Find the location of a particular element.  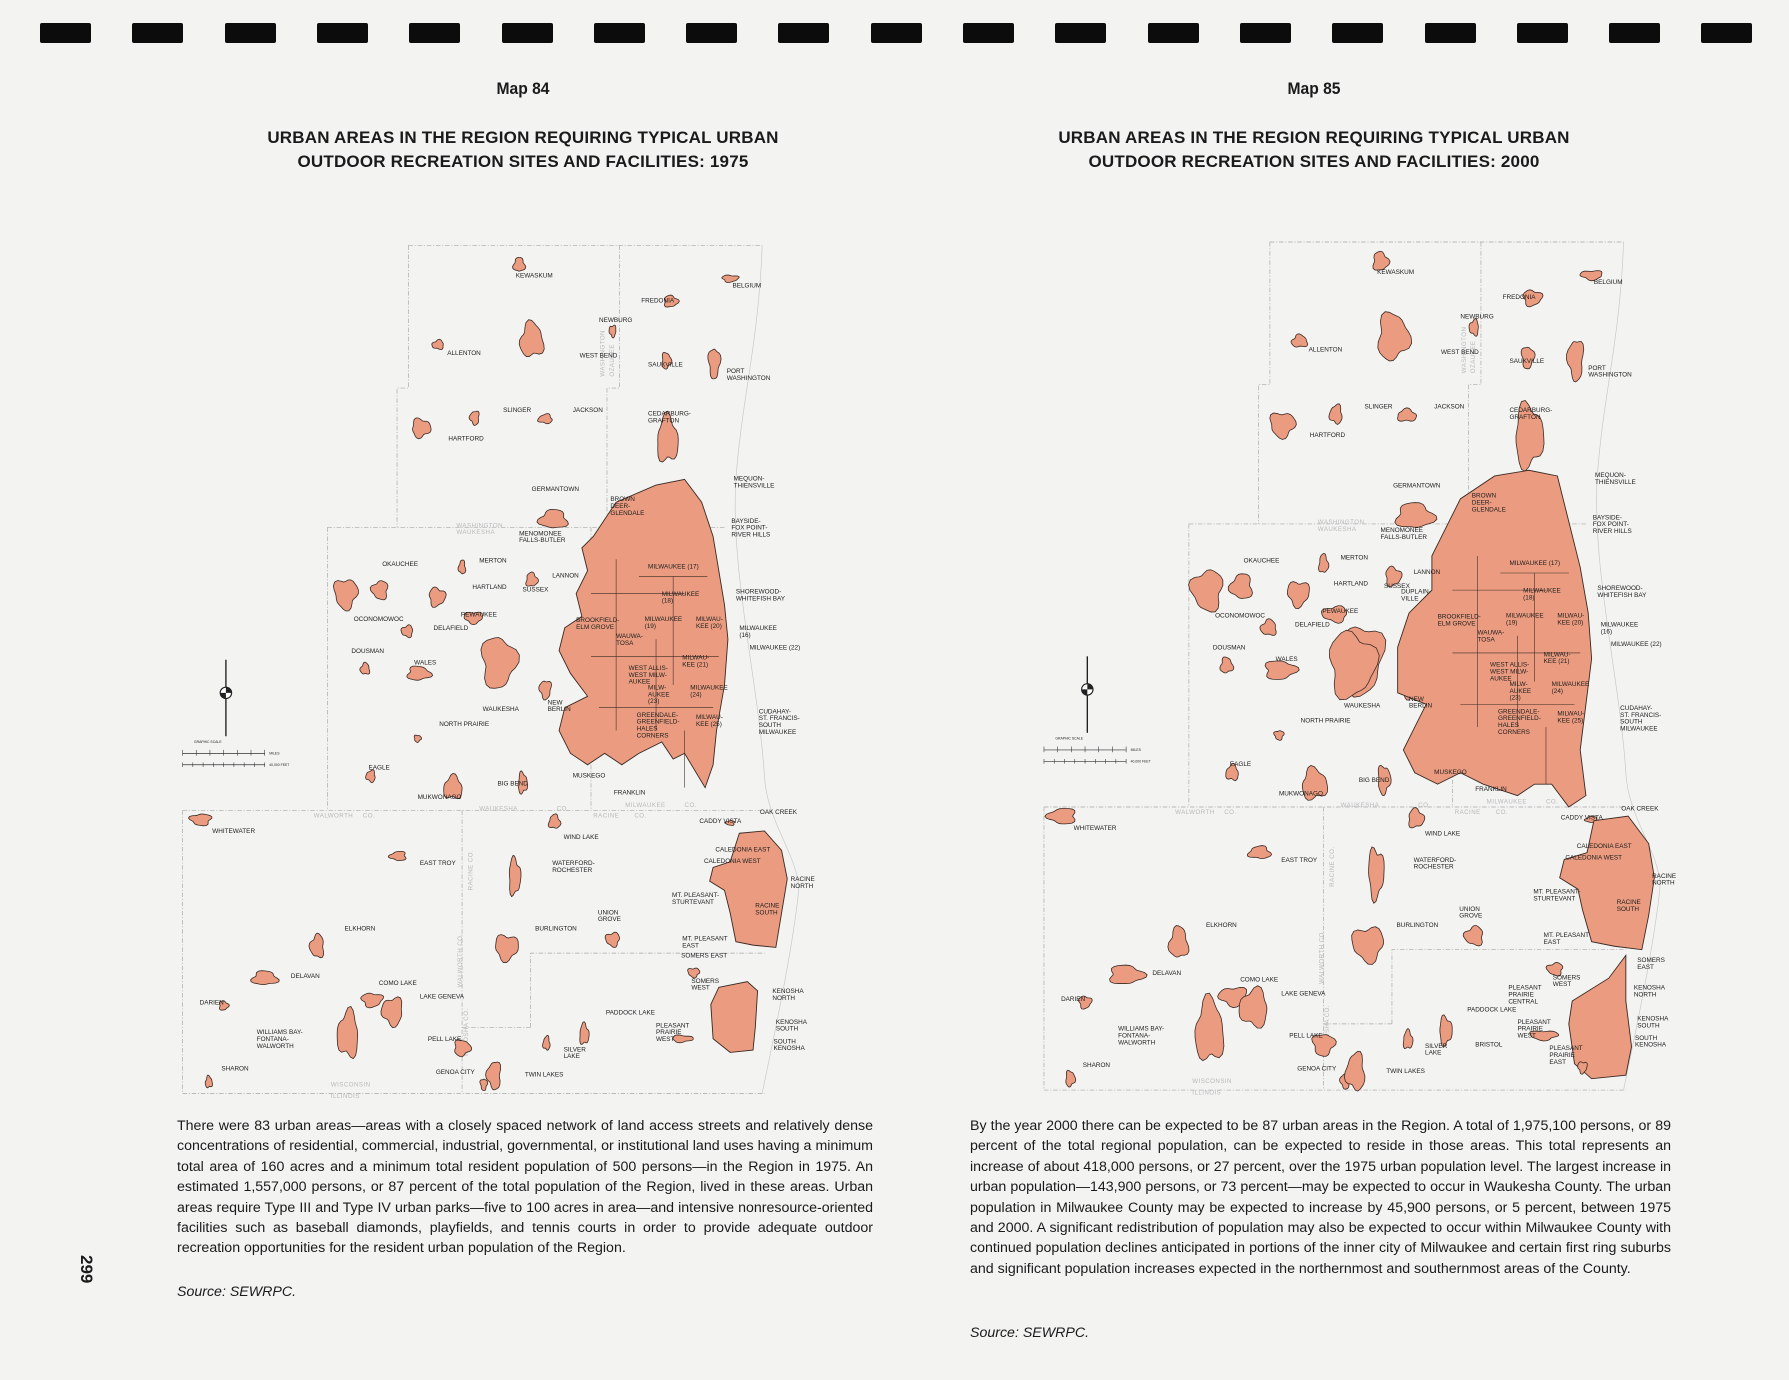

place-label-line: BROWN is located at coordinates (622, 499).